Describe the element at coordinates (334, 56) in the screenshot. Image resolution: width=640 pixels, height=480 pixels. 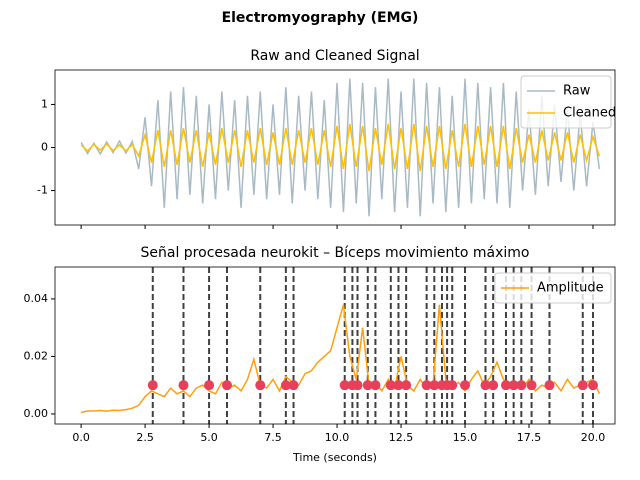
I see `axes-title: Raw and Cleaned Signal` at that location.